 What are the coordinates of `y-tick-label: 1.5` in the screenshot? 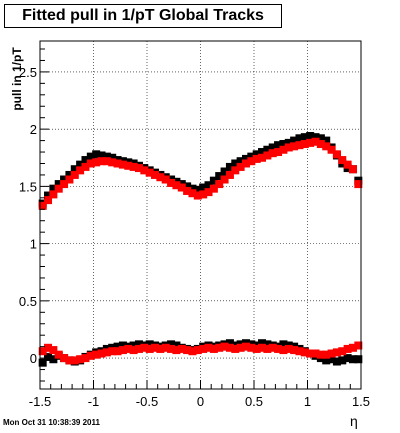 It's located at (28, 186).